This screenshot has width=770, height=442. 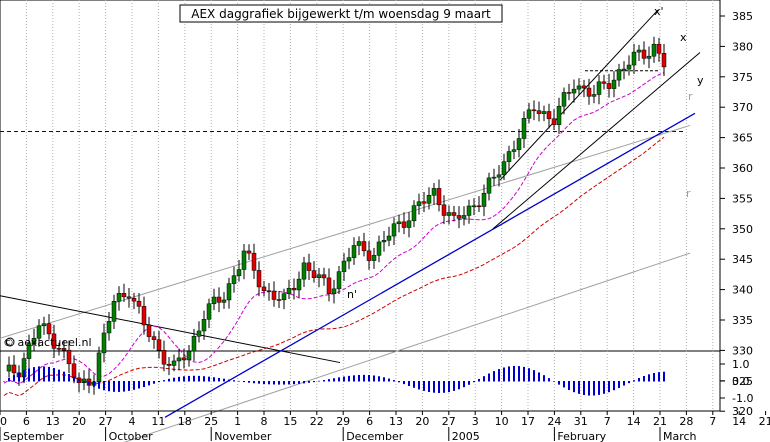 What do you see at coordinates (700, 80) in the screenshot?
I see `trendline-label: y` at bounding box center [700, 80].